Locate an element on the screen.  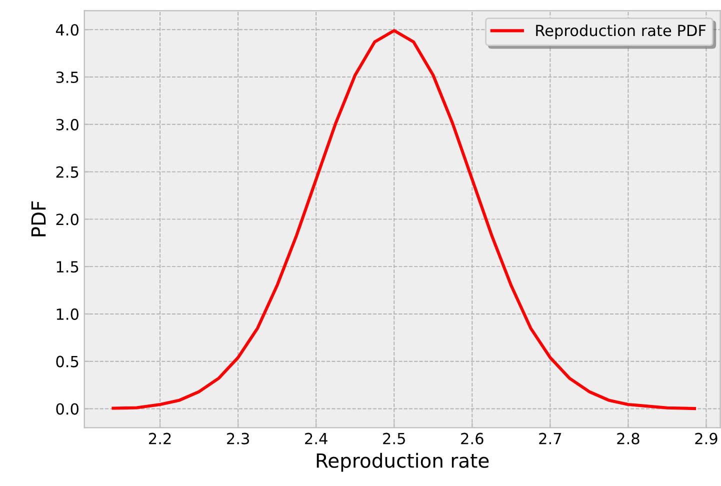
x-tick-label: 2.4 is located at coordinates (316, 438).